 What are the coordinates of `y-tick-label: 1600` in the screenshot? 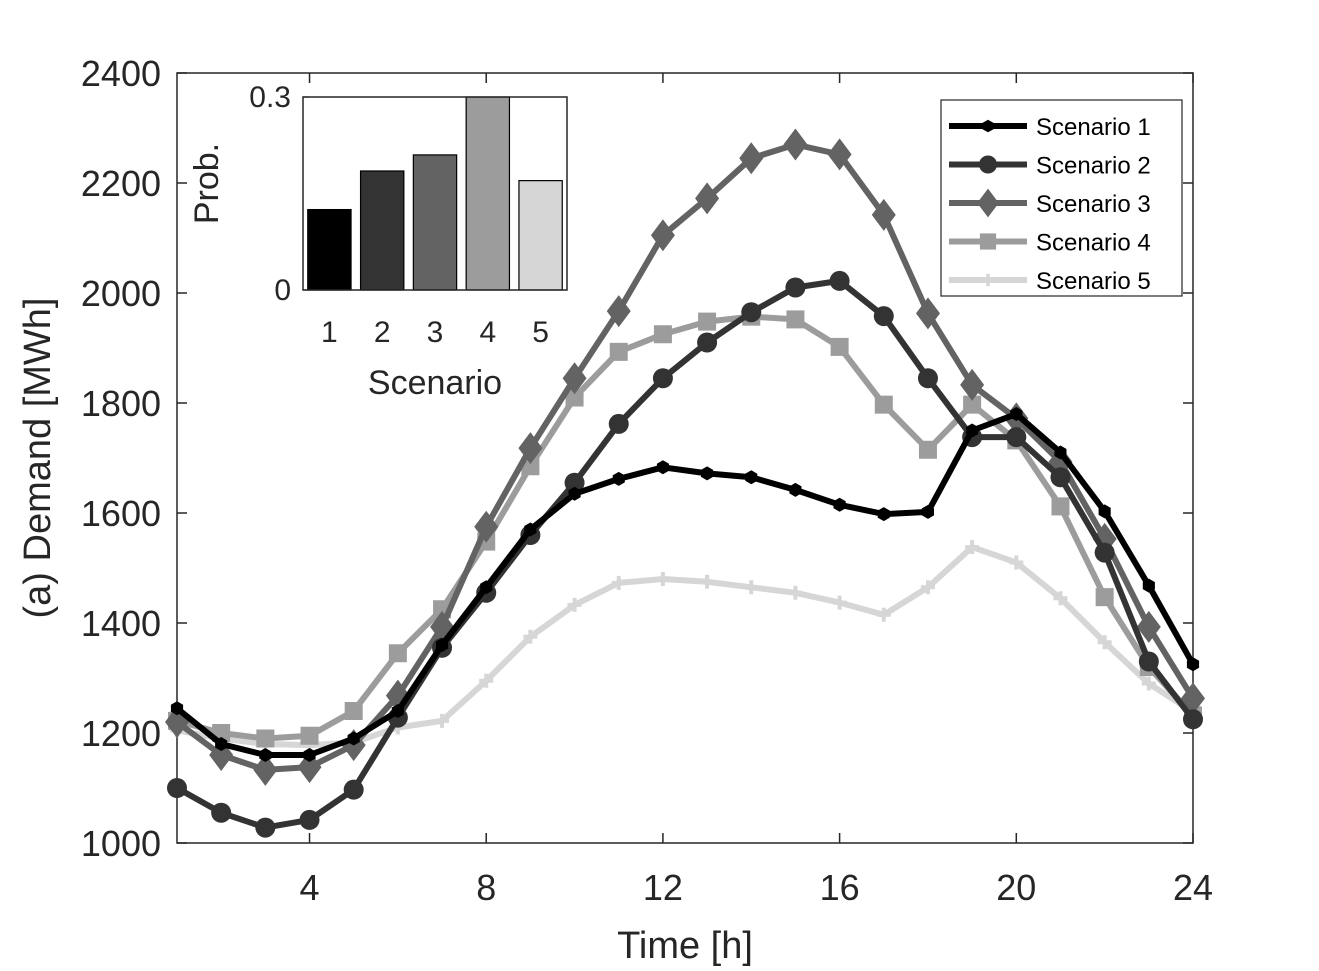 It's located at (121, 513).